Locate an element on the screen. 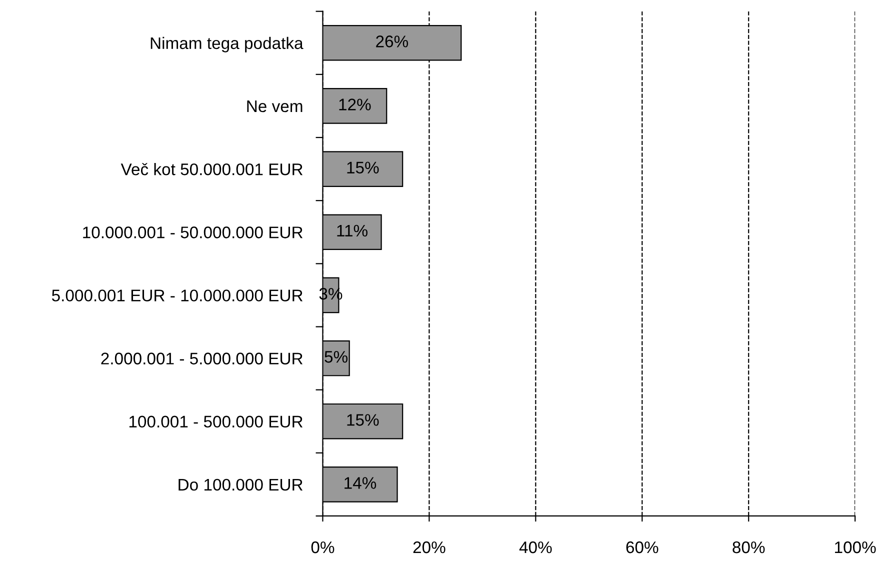  data-label: 5% is located at coordinates (336, 357).